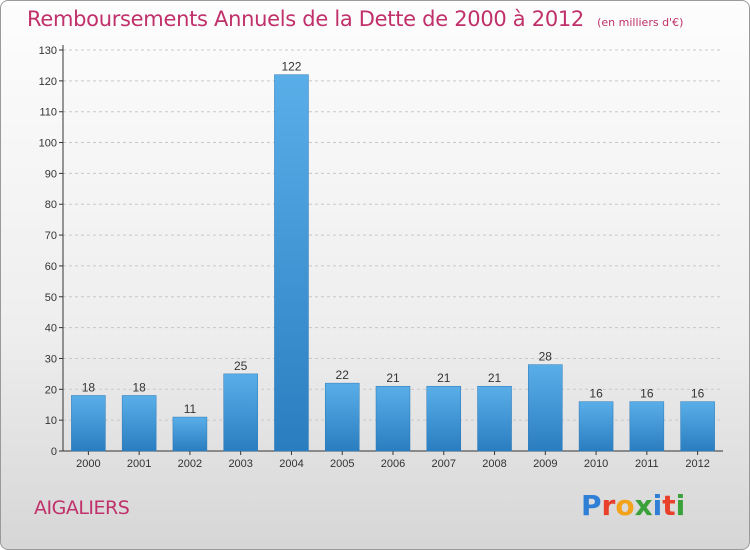  Describe the element at coordinates (51, 205) in the screenshot. I see `y-tick-label: 80` at that location.